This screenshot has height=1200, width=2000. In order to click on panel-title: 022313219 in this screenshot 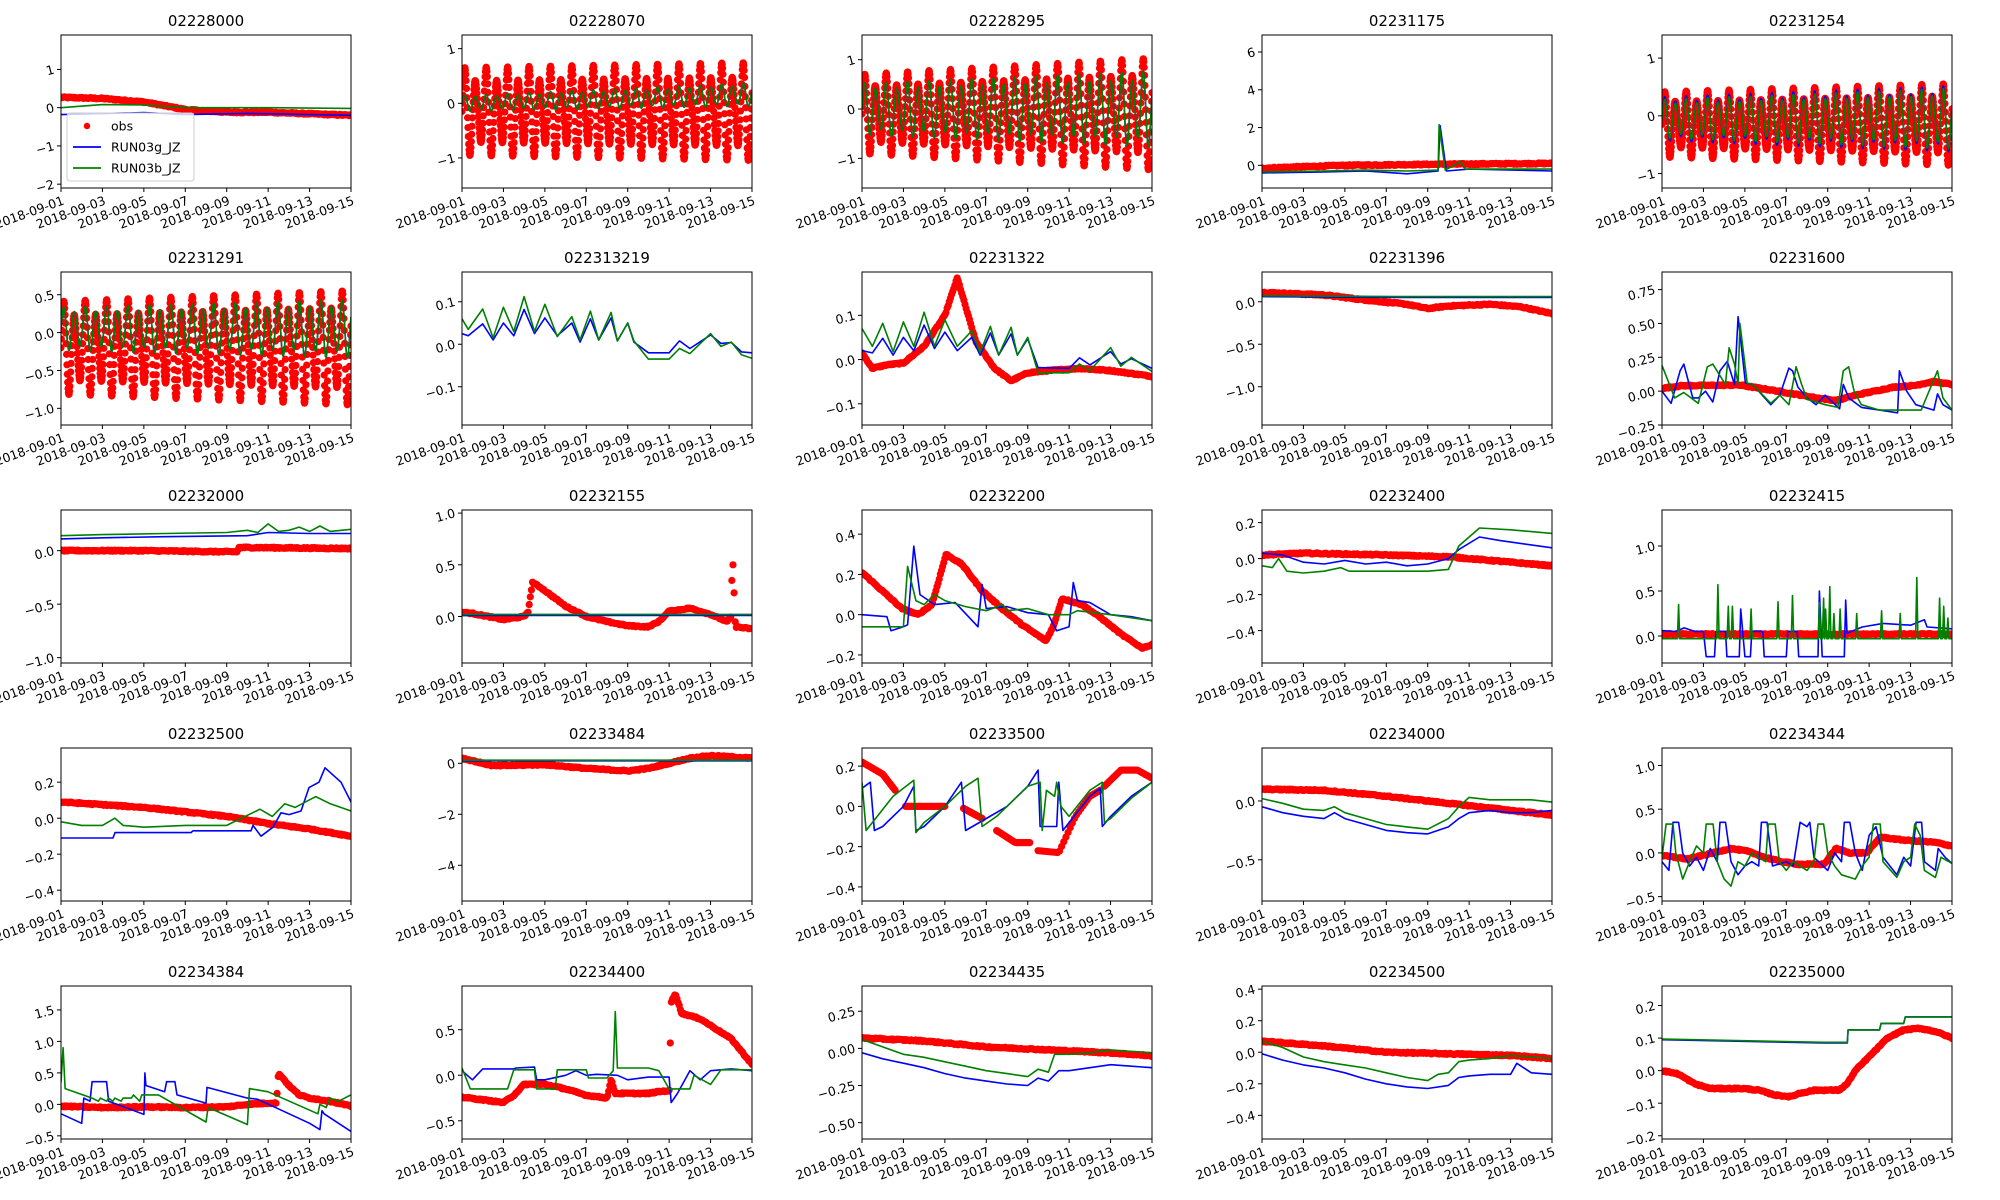, I will do `click(607, 258)`.